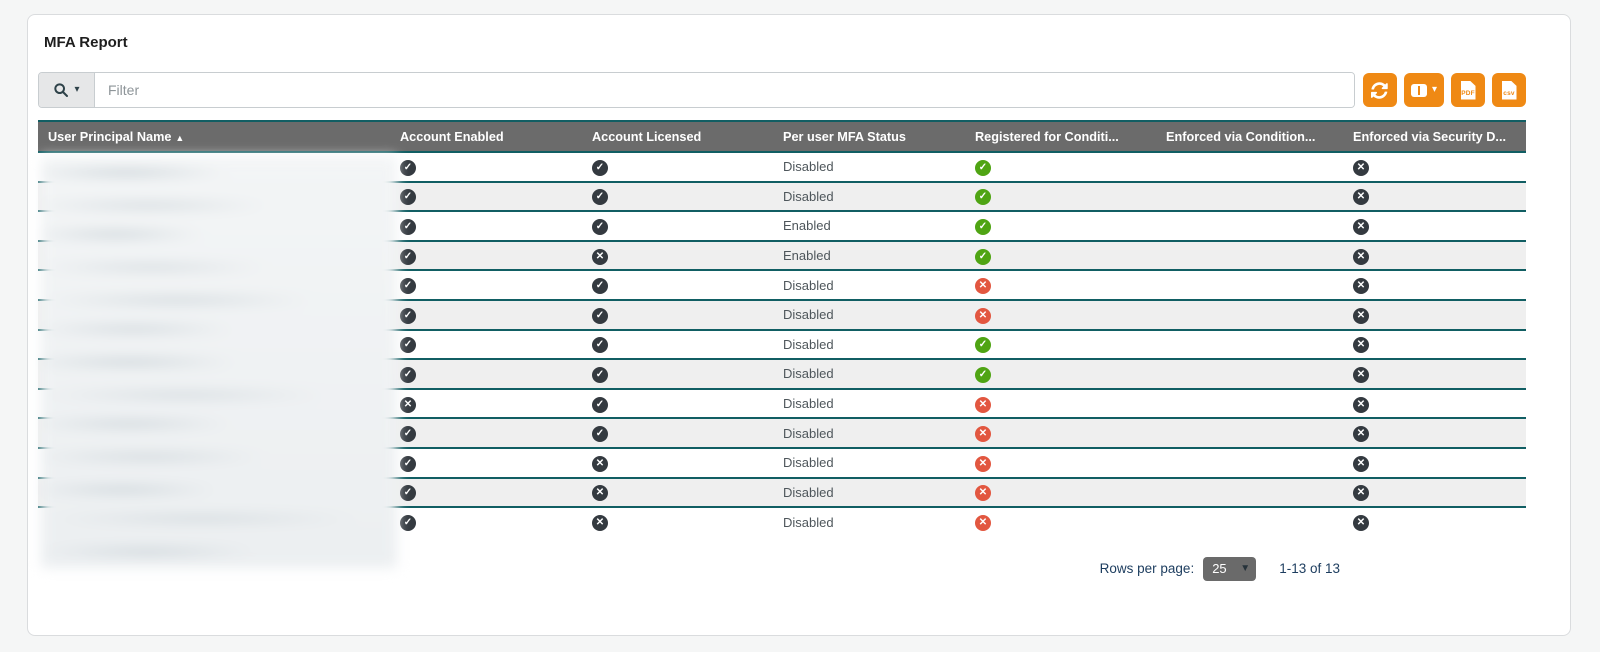 This screenshot has width=1600, height=652. I want to click on export-pdf-button: PDF, so click(1468, 90).